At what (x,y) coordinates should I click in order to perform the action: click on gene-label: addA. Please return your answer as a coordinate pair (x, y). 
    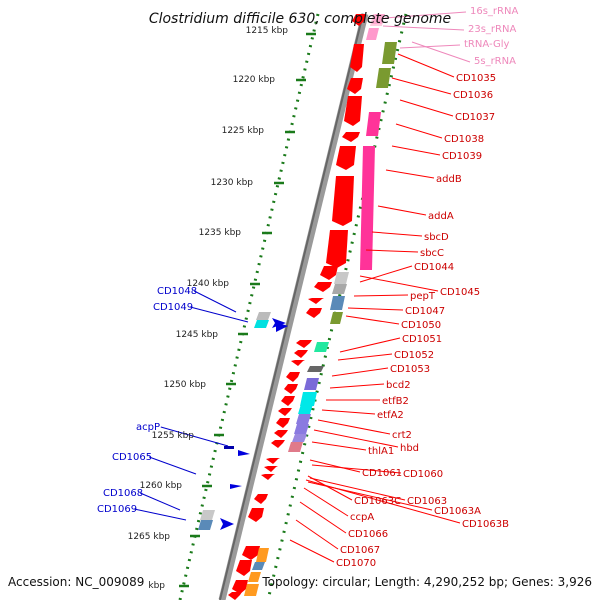
    Looking at the image, I should click on (441, 216).